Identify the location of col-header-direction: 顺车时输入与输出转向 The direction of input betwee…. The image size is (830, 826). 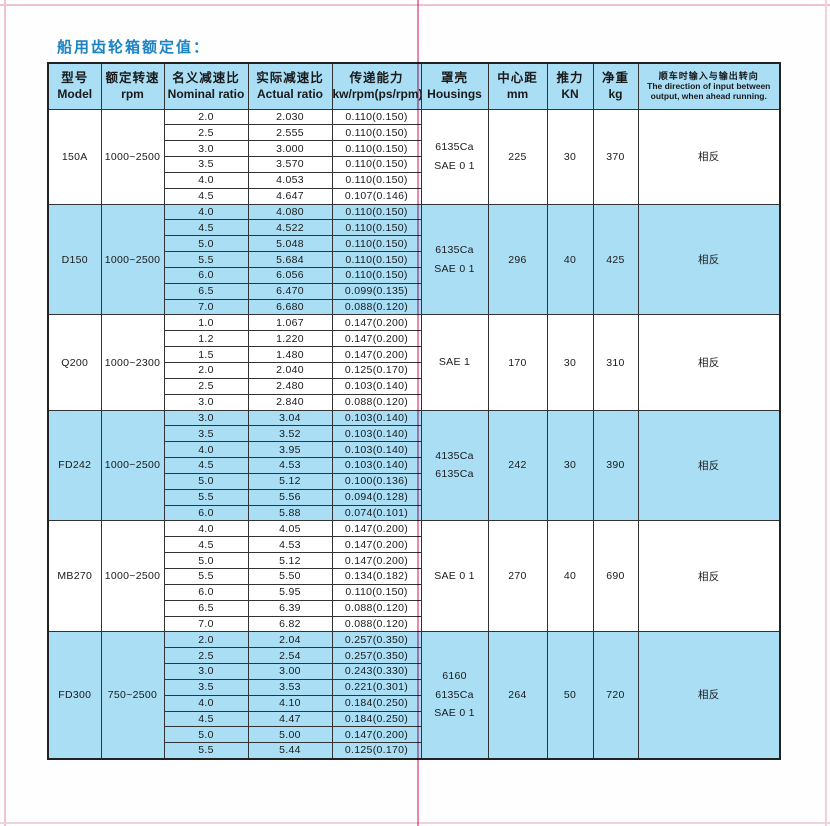
(709, 86).